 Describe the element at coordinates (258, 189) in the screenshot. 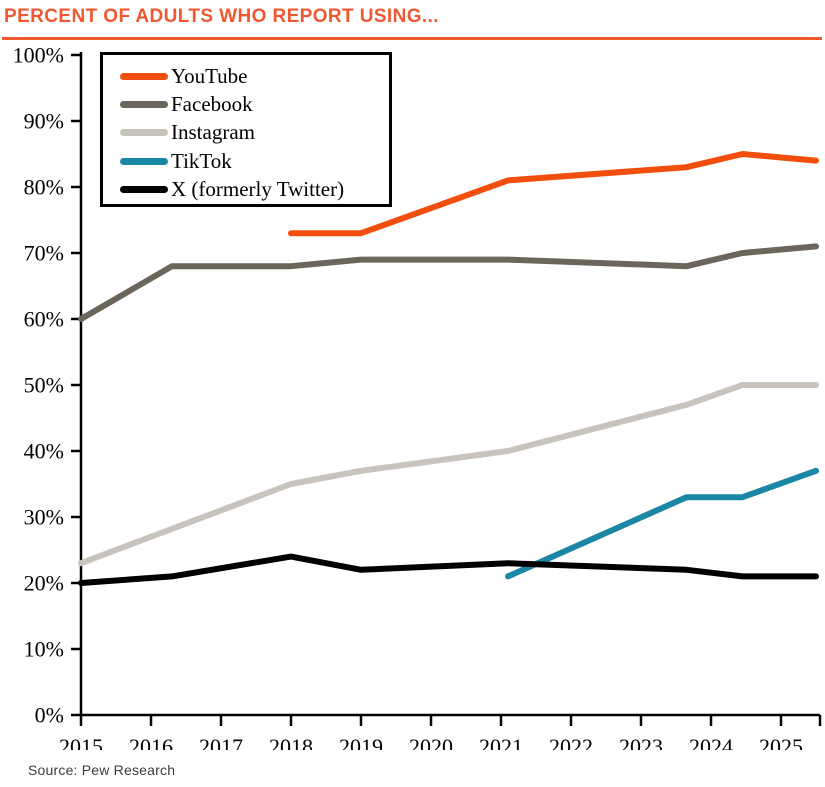

I see `legend-label-x-twitter: X (formerly Twitter)` at that location.